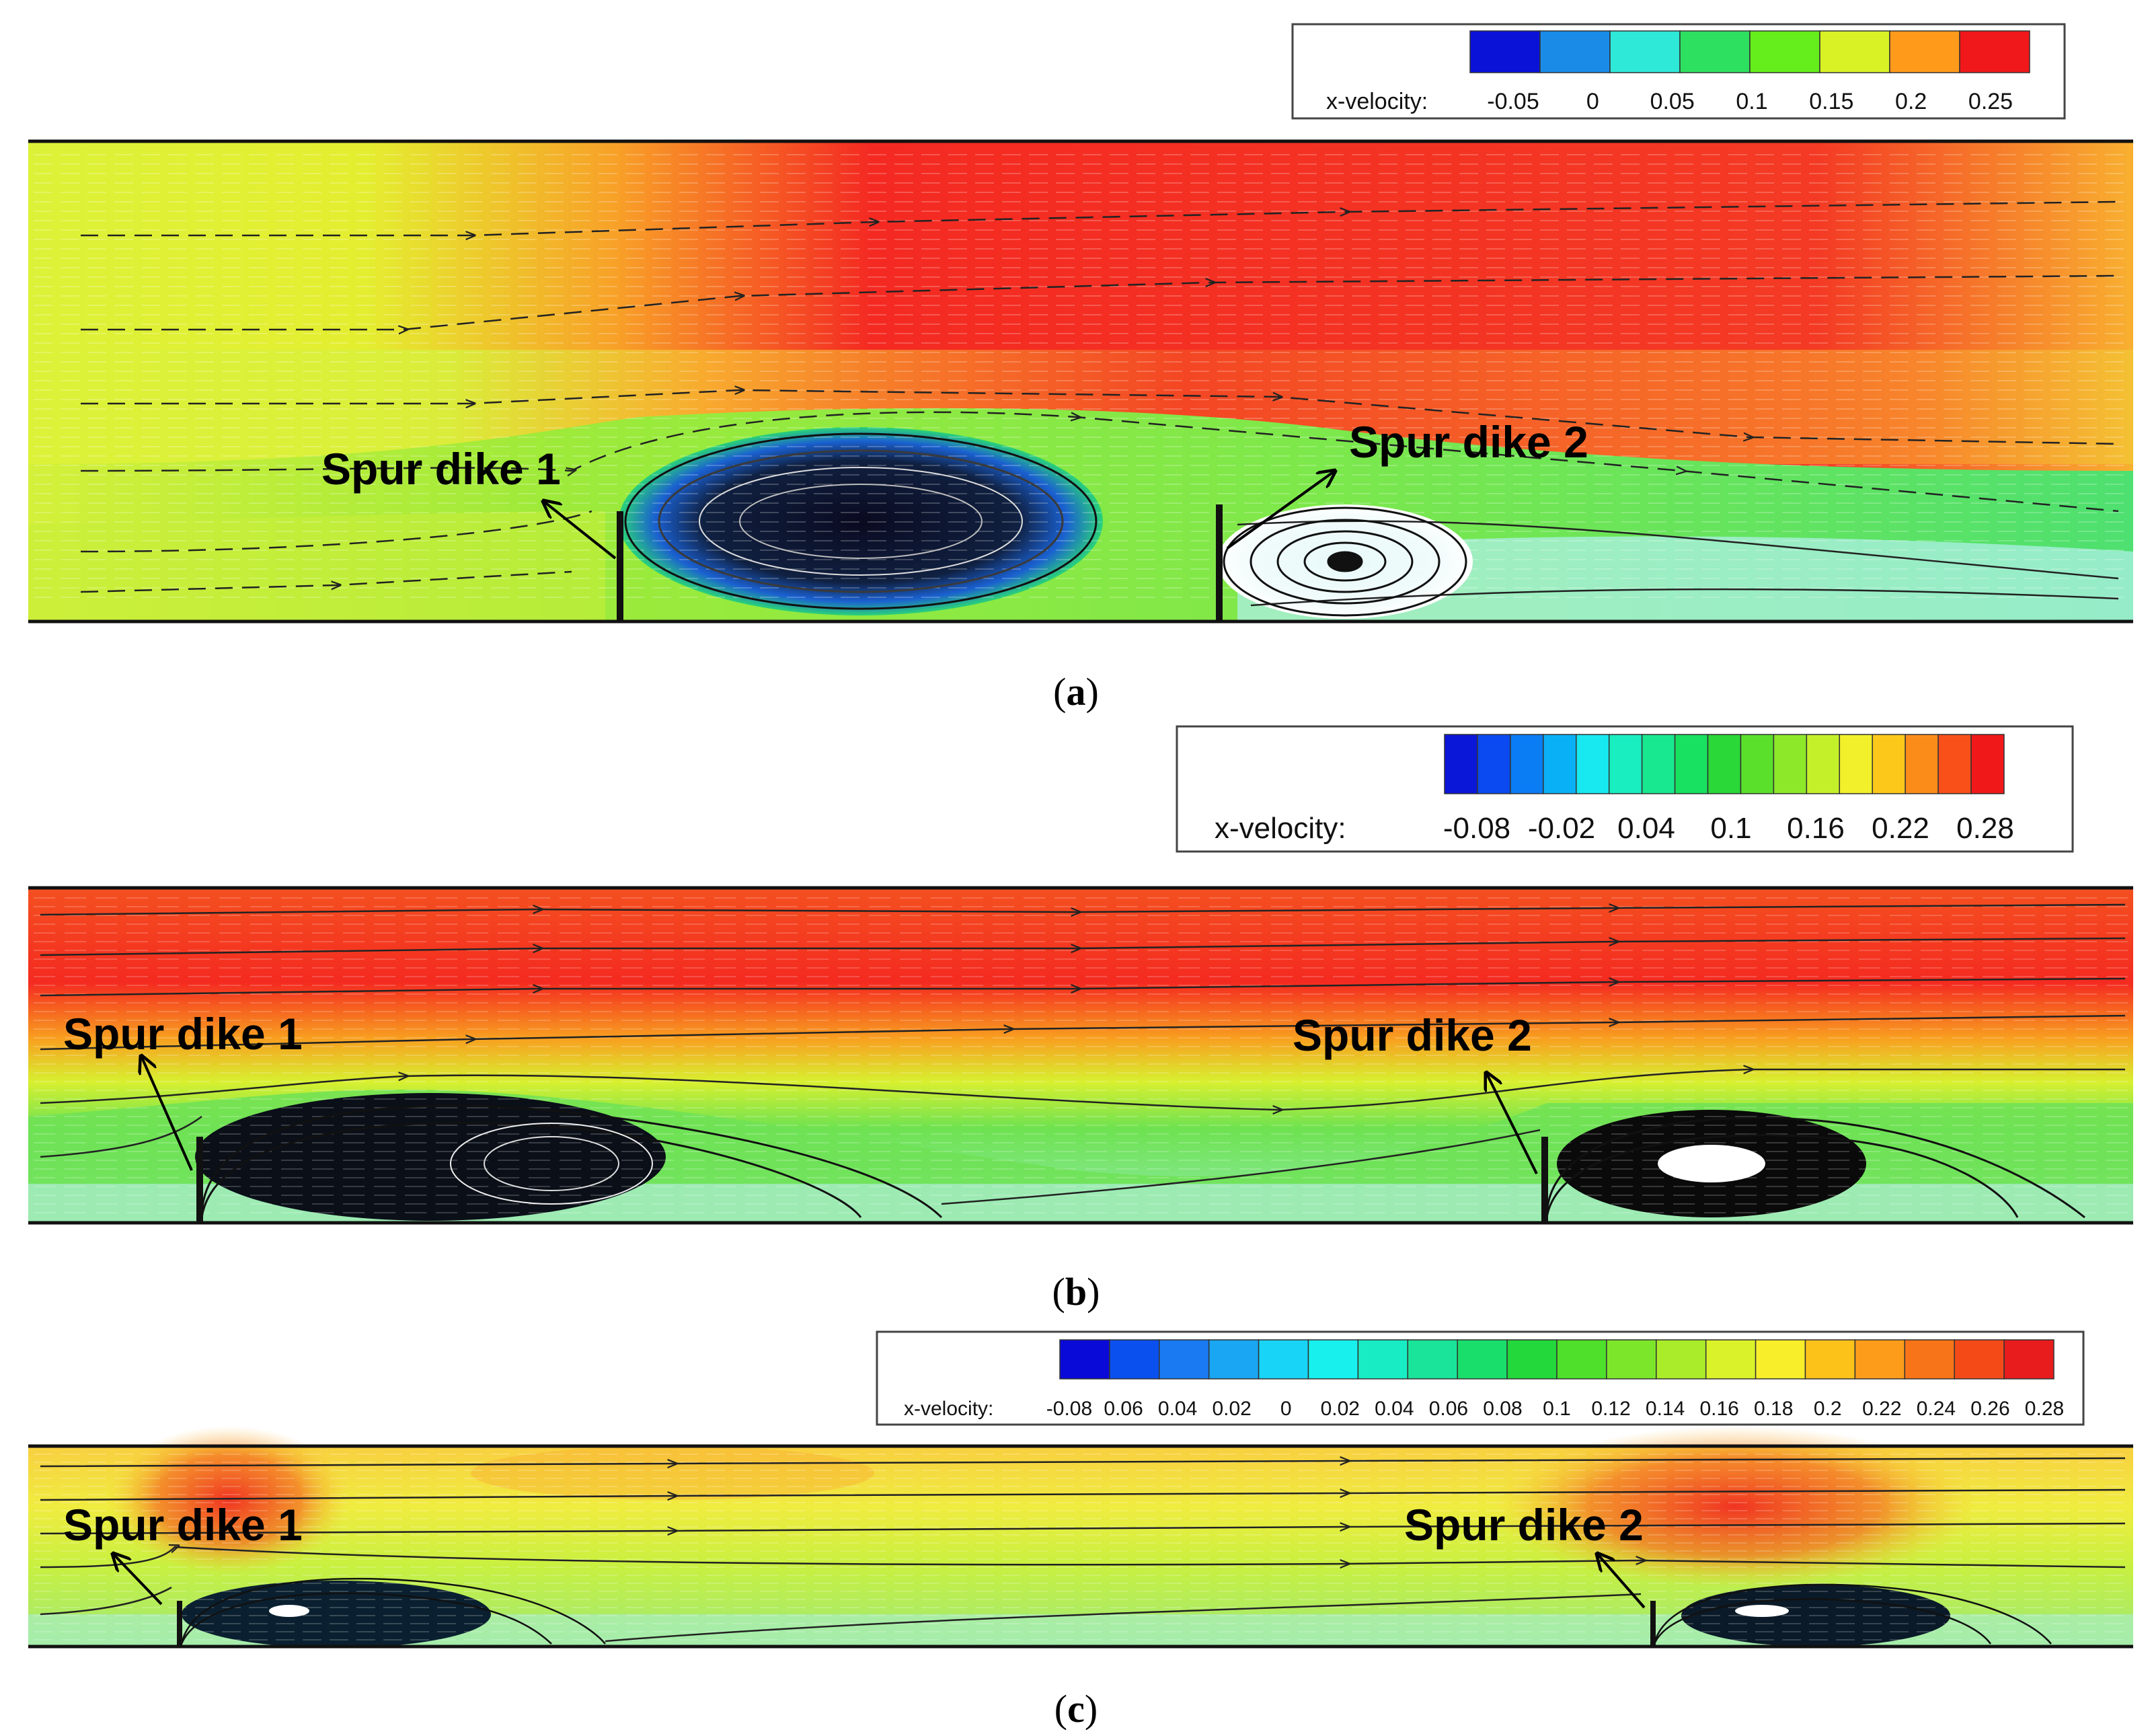  I want to click on pointer-arrow-dike1-b, so click(167, 1113).